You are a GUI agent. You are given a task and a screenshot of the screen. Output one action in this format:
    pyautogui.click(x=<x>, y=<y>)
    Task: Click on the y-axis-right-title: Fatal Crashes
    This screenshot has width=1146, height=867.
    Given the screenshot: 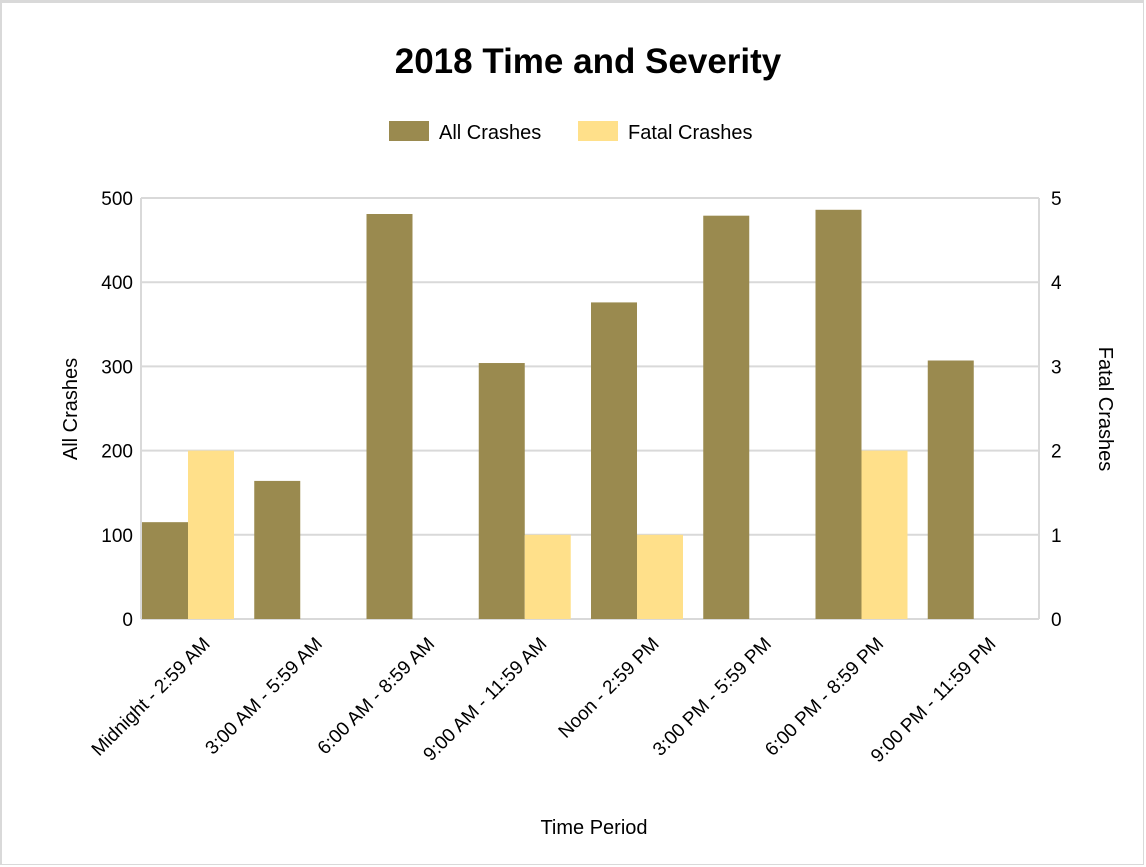 What is the action you would take?
    pyautogui.click(x=1105, y=409)
    